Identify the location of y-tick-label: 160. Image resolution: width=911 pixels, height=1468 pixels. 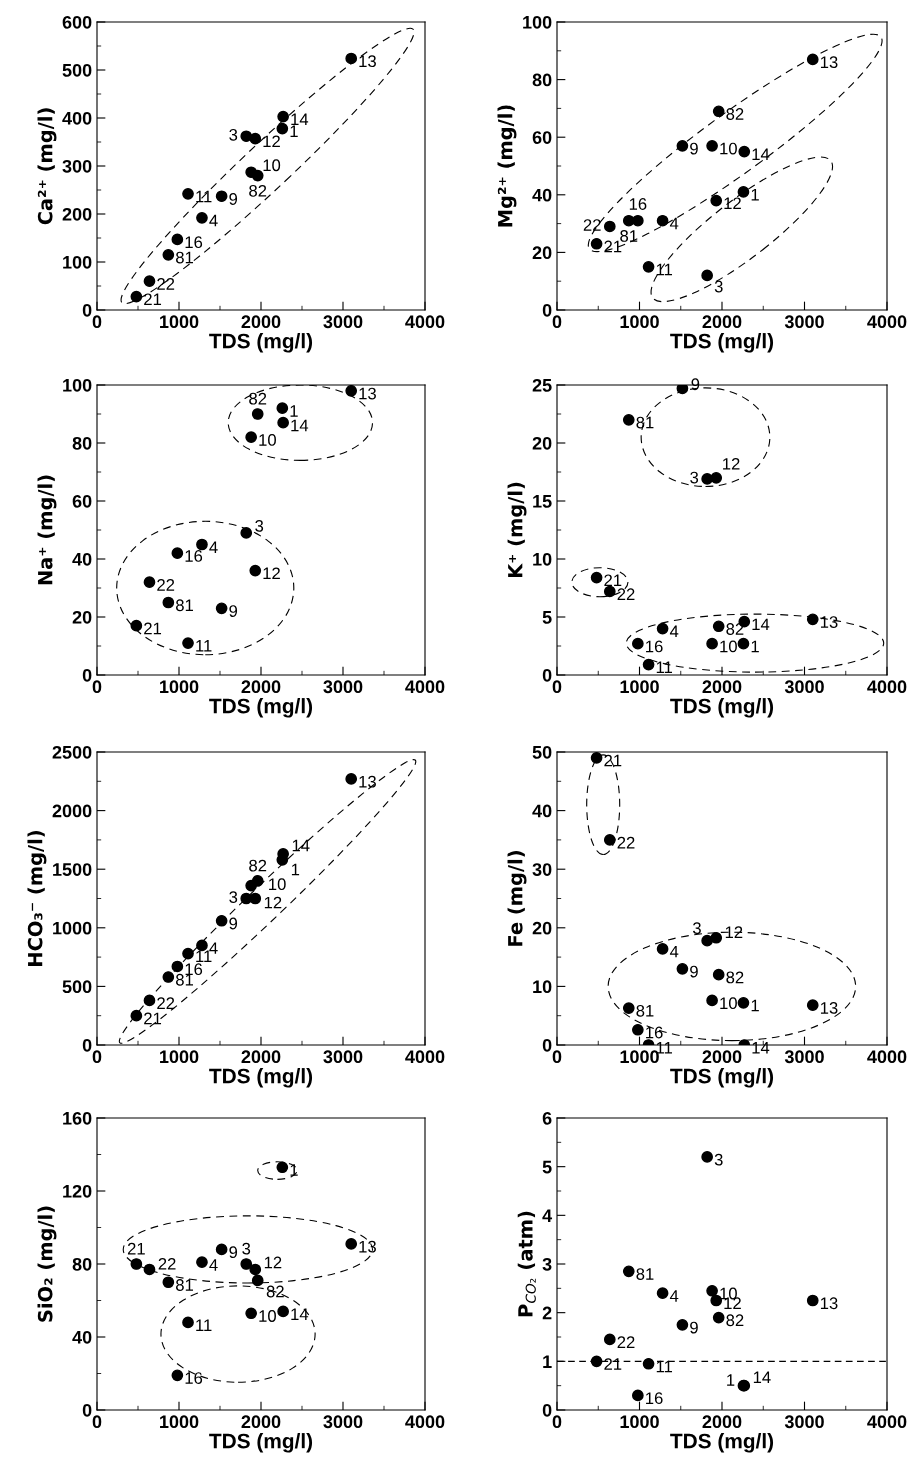
(77, 1118).